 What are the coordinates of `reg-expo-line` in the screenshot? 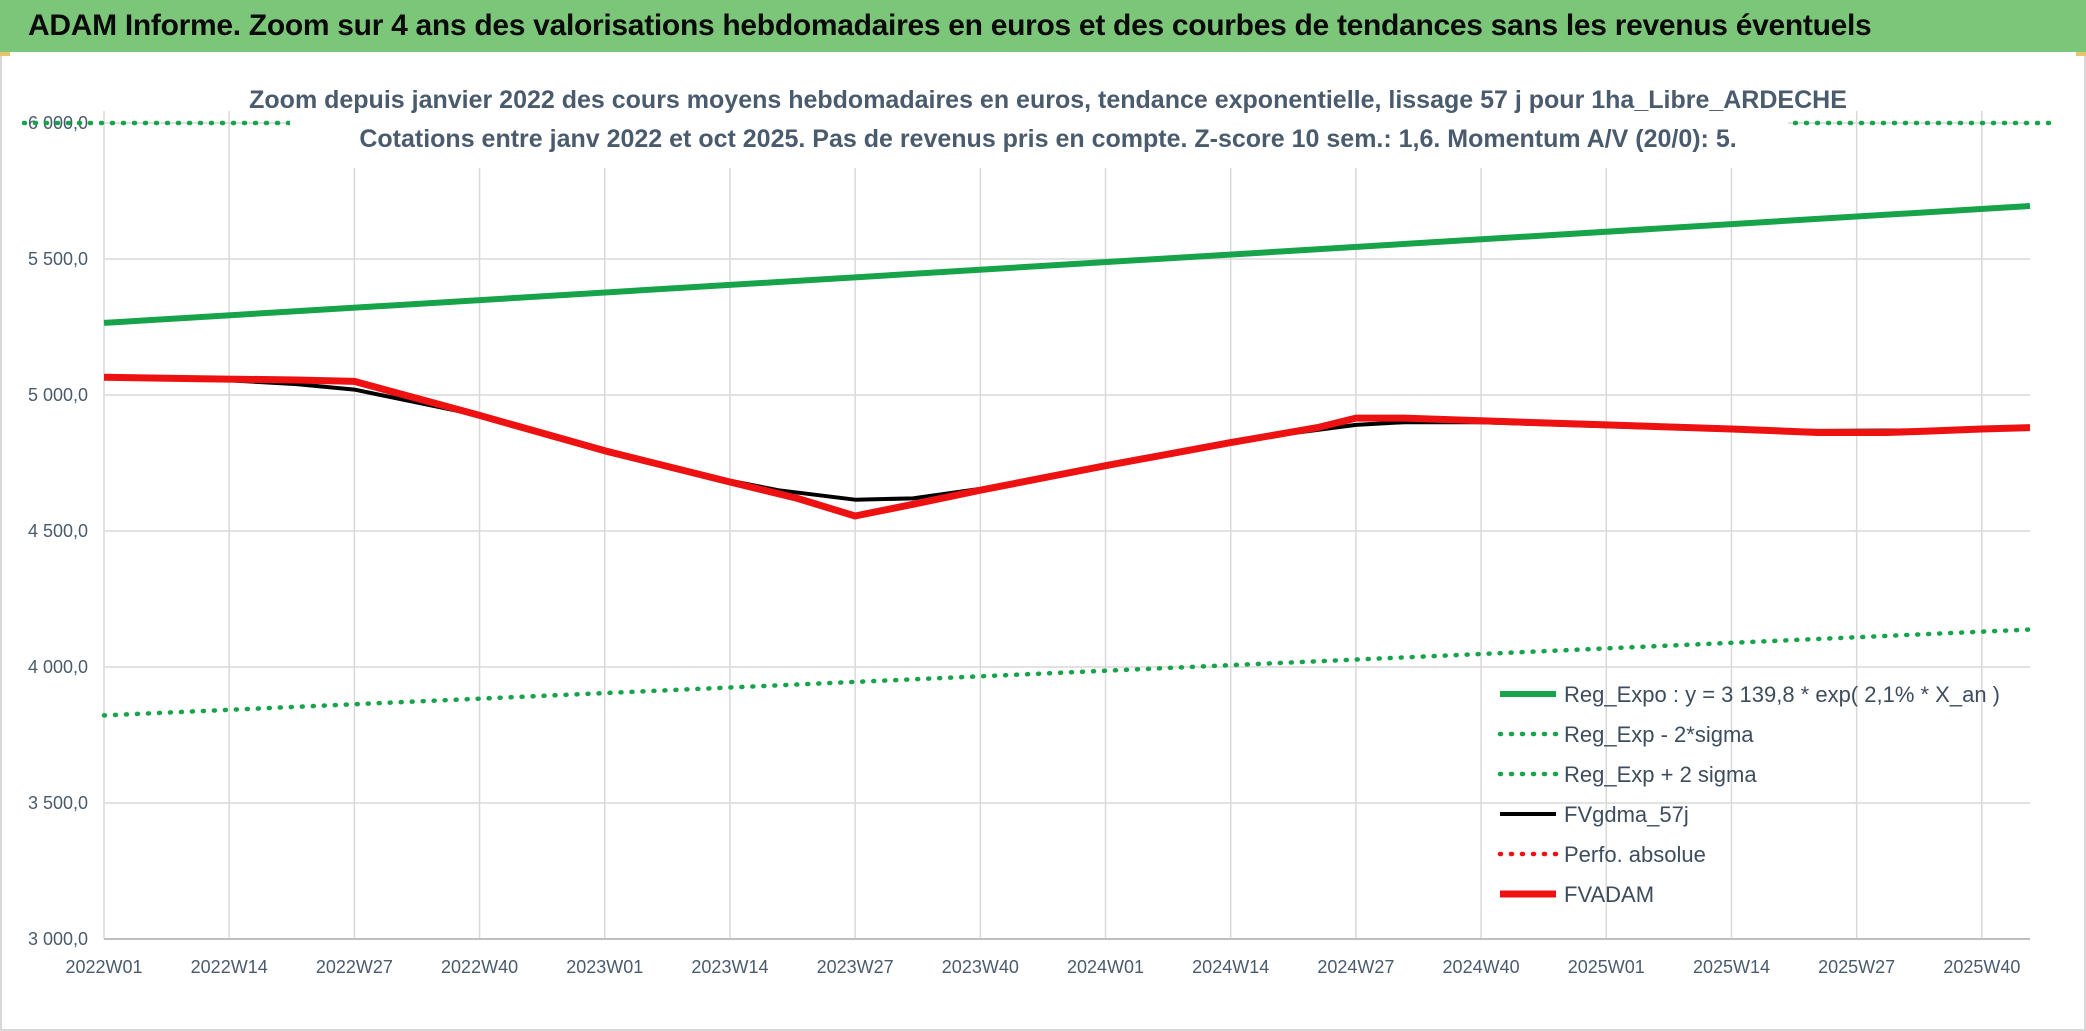 It's located at (1067, 264).